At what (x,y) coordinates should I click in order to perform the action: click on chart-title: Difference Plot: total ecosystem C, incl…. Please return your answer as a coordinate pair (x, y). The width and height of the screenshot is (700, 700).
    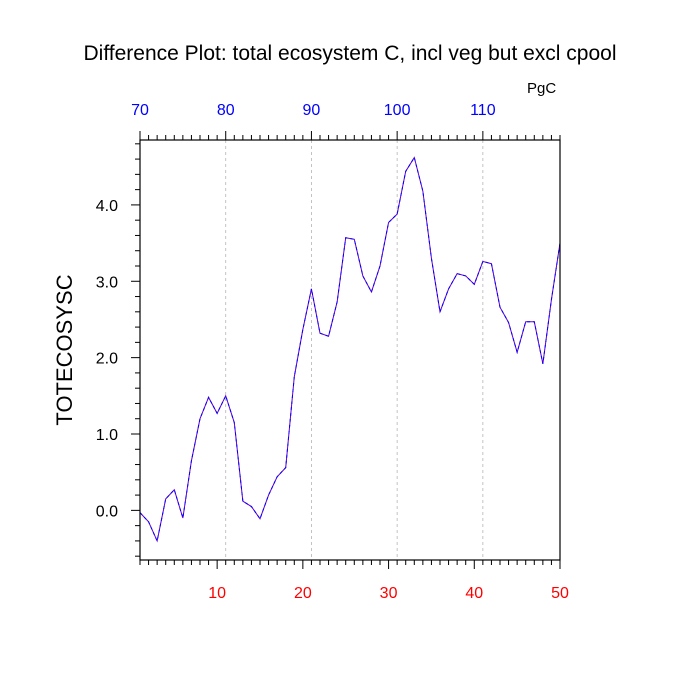
    Looking at the image, I should click on (350, 53).